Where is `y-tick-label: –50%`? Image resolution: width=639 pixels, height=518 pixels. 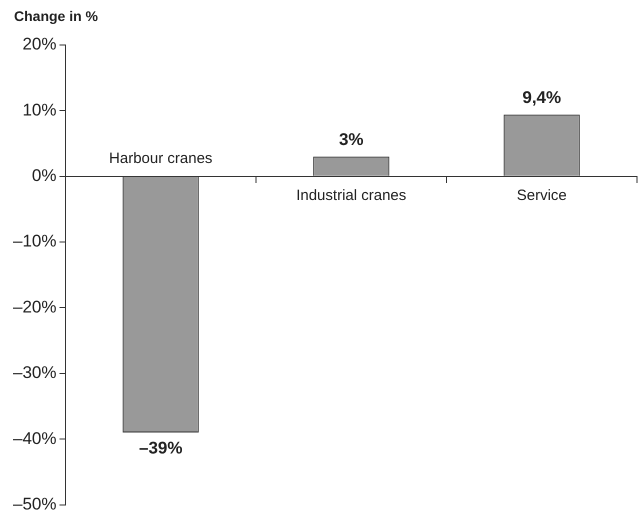 y-tick-label: –50% is located at coordinates (34, 504).